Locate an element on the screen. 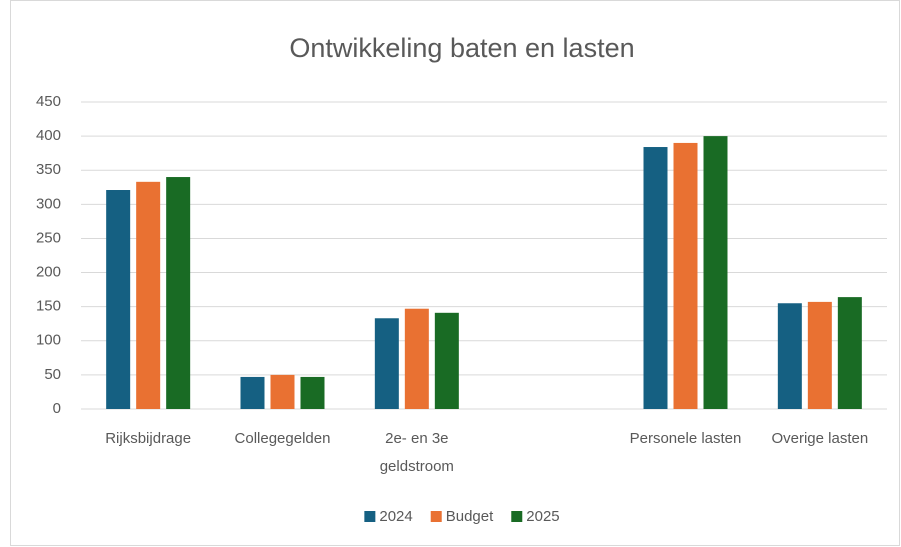 The image size is (901, 547). y-tick-label: 100 is located at coordinates (48, 340).